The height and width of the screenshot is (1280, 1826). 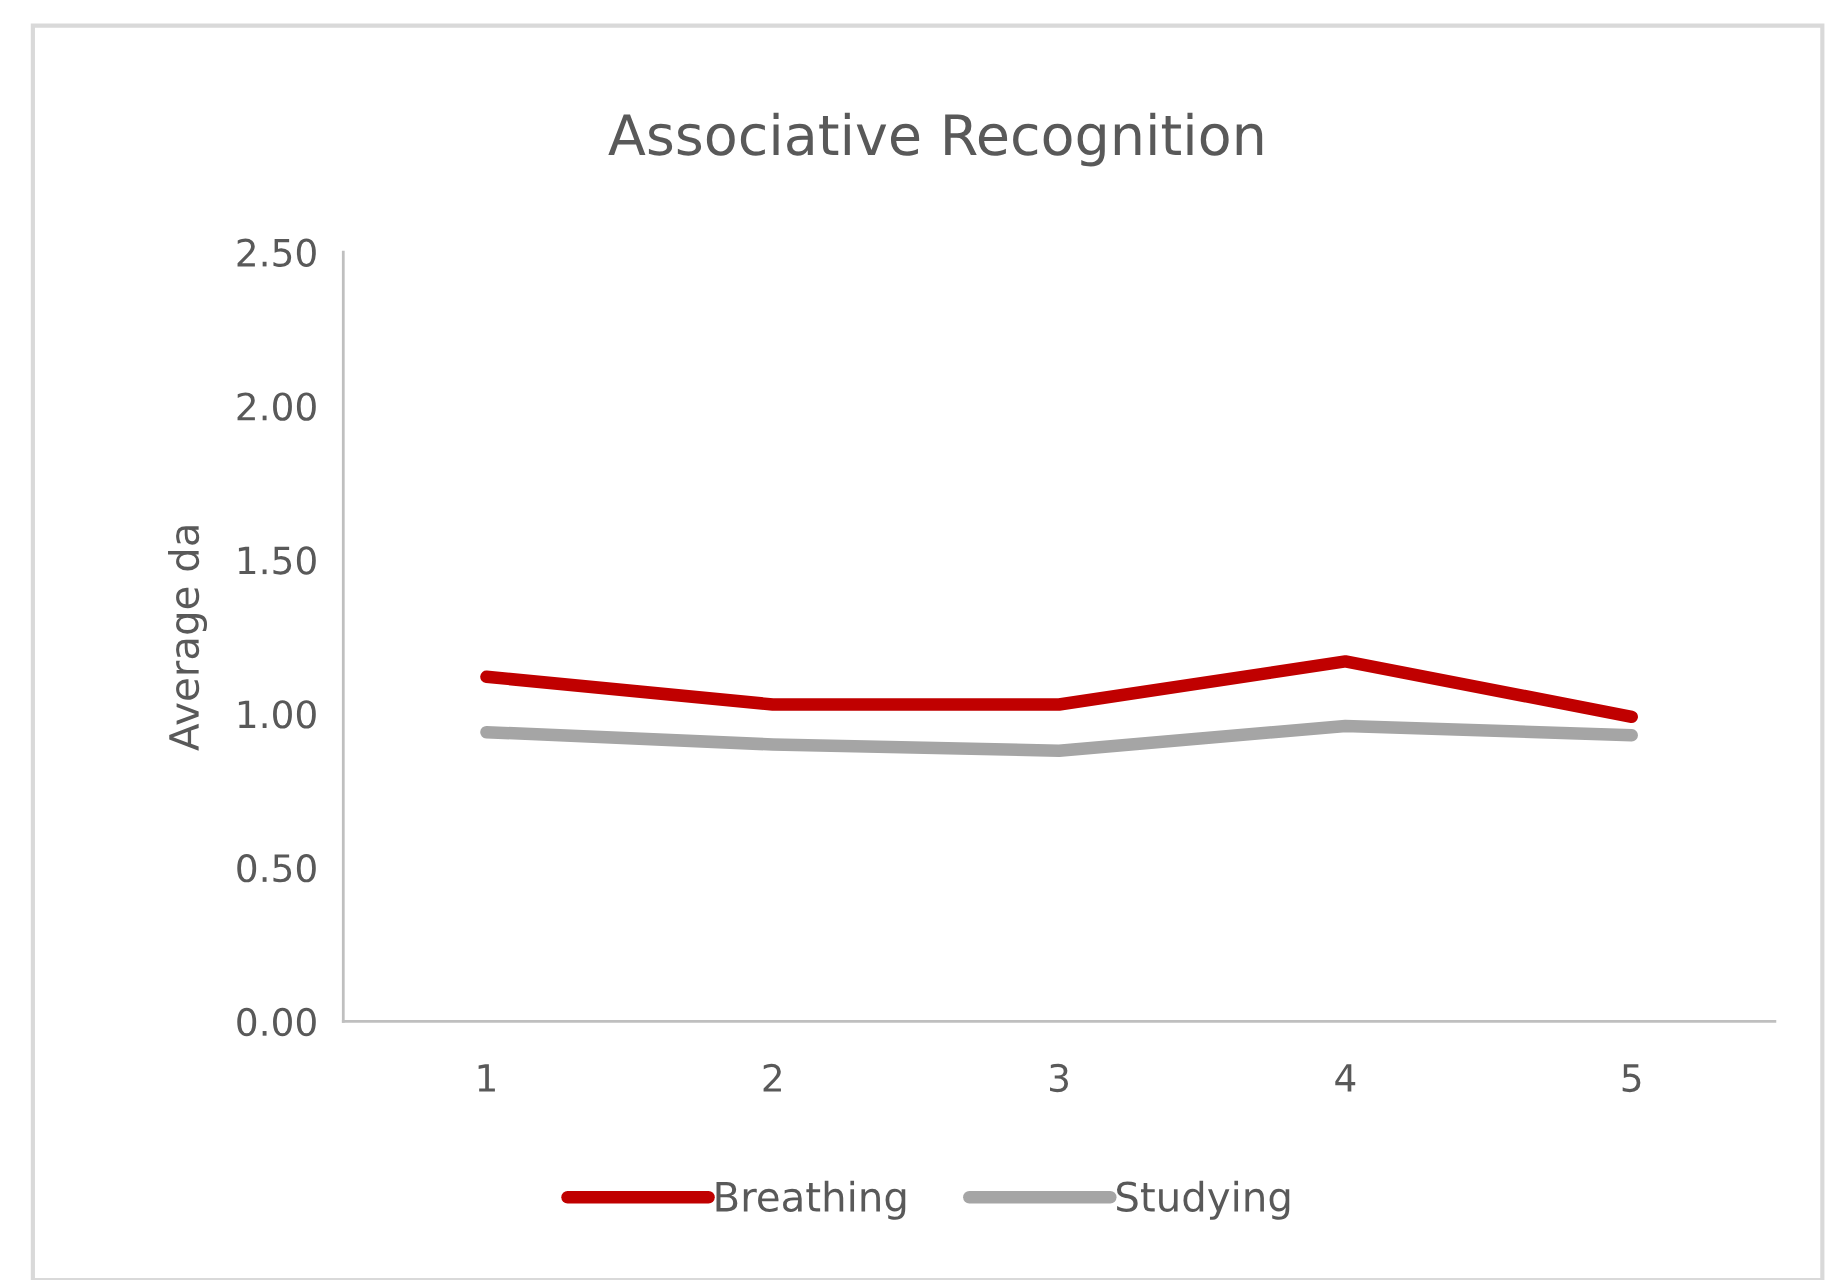 What do you see at coordinates (1345, 1078) in the screenshot?
I see `x-tick-label: 4` at bounding box center [1345, 1078].